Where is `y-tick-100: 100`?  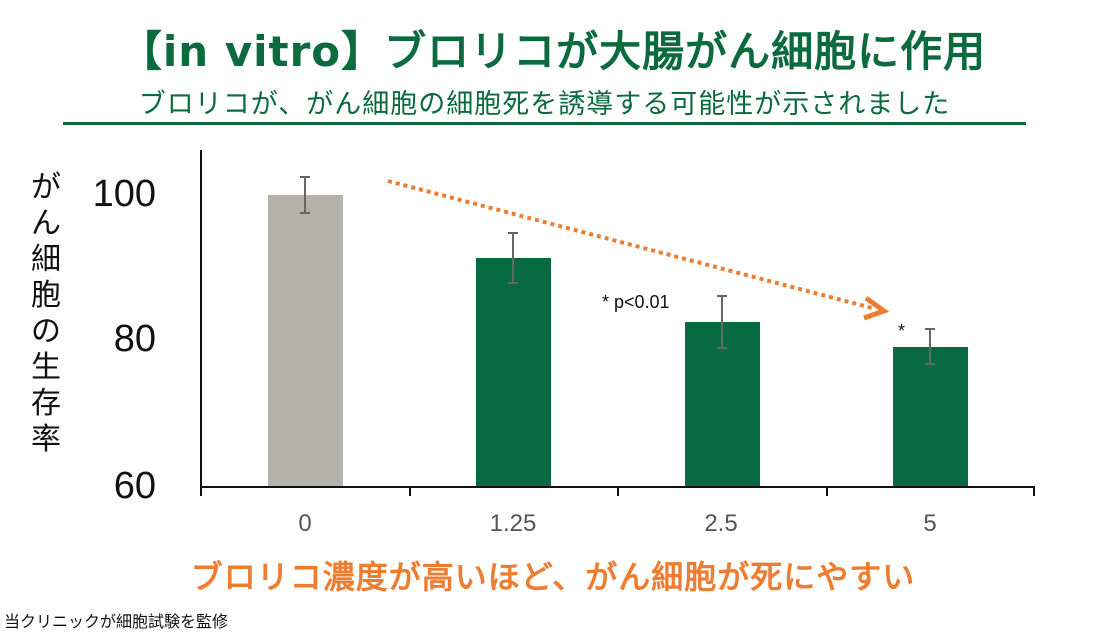
y-tick-100: 100 is located at coordinates (124, 194).